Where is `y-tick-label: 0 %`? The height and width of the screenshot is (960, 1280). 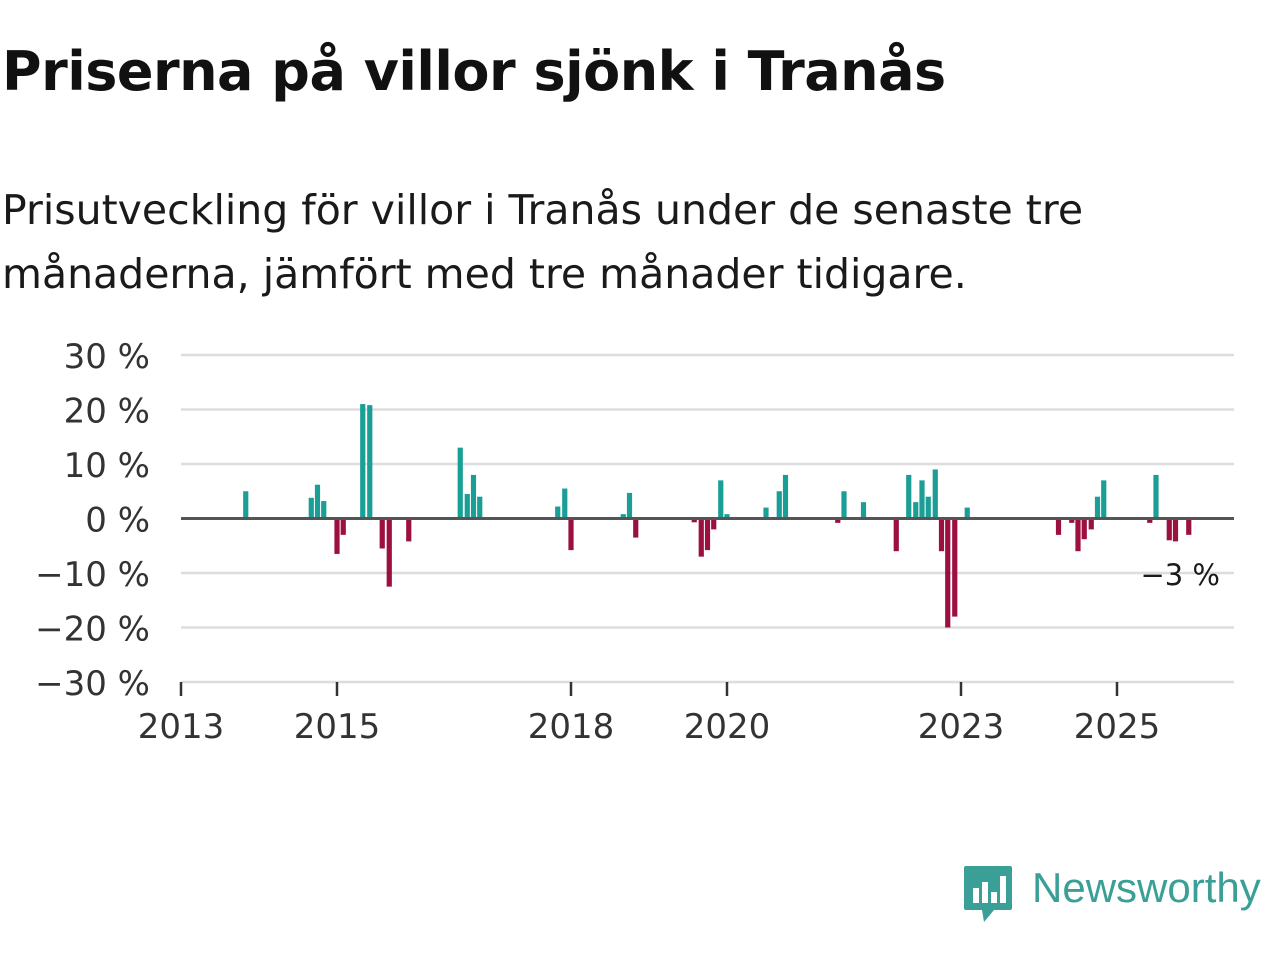
y-tick-label: 0 % is located at coordinates (117, 521).